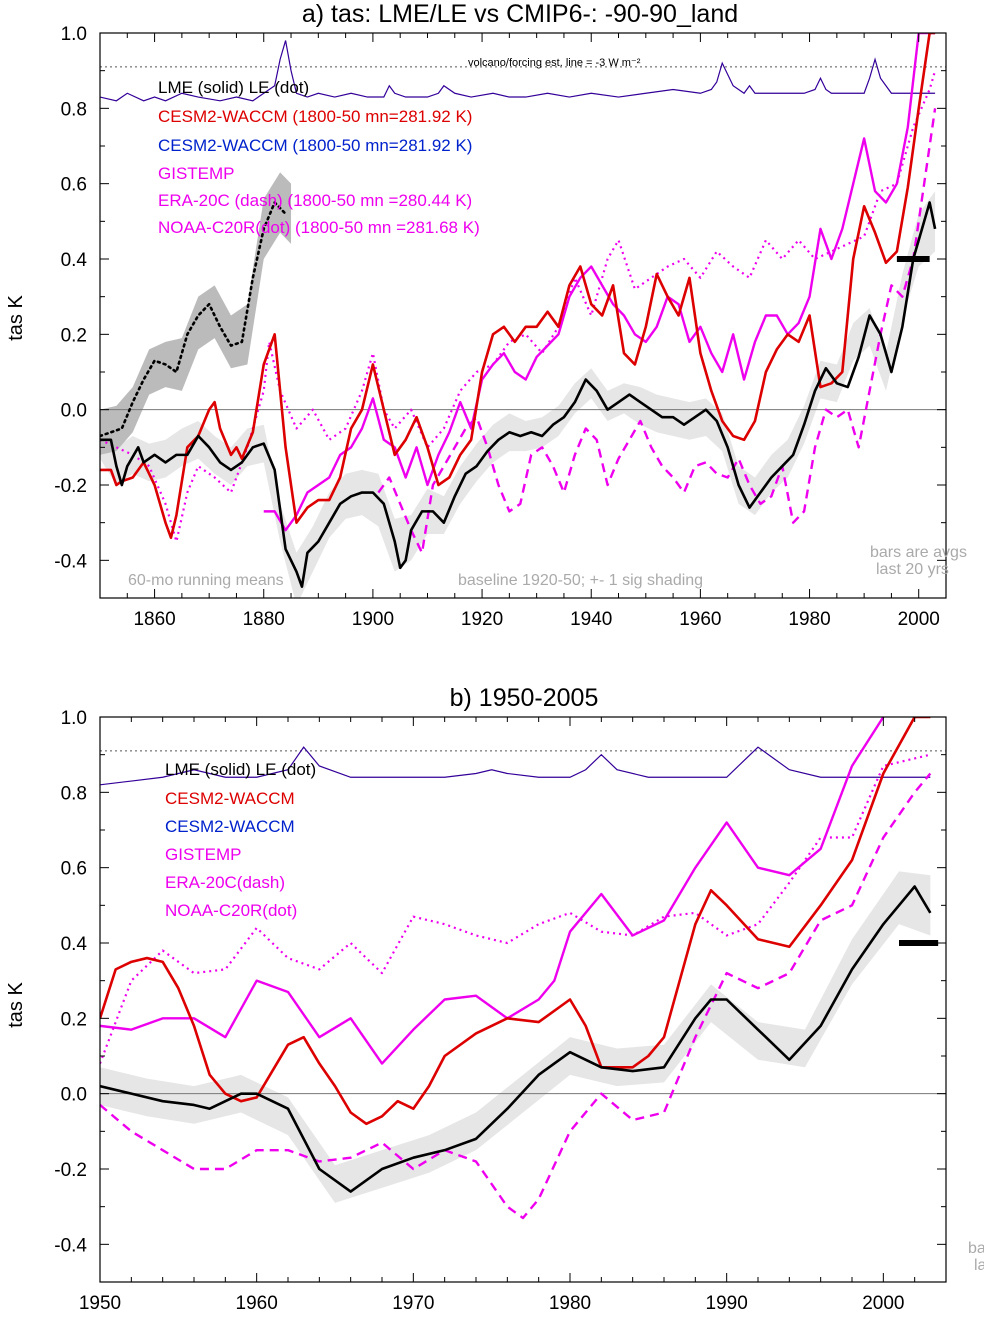 Image resolution: width=984 pixels, height=1325 pixels. Describe the element at coordinates (193, 319) in the screenshot. I see `series-le-mean-early-` at that location.